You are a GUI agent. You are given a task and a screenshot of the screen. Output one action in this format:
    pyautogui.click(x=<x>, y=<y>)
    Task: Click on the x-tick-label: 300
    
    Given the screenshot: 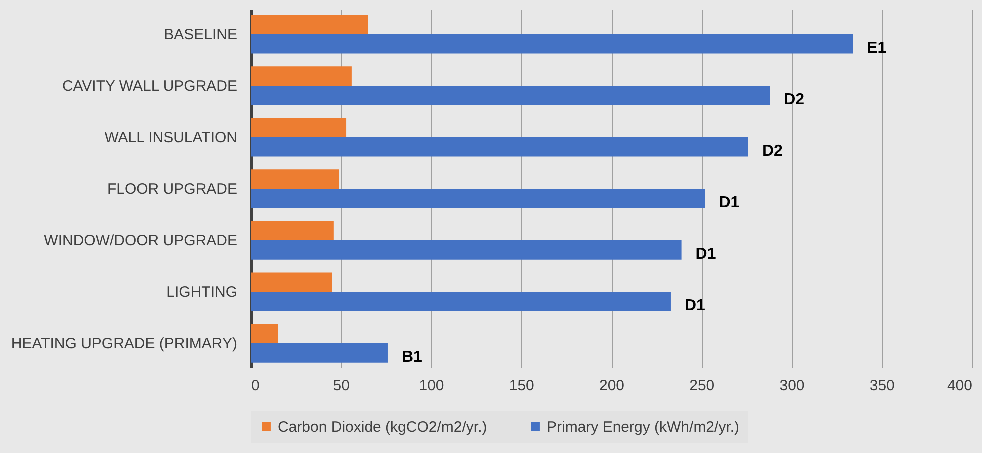 What is the action you would take?
    pyautogui.click(x=792, y=386)
    